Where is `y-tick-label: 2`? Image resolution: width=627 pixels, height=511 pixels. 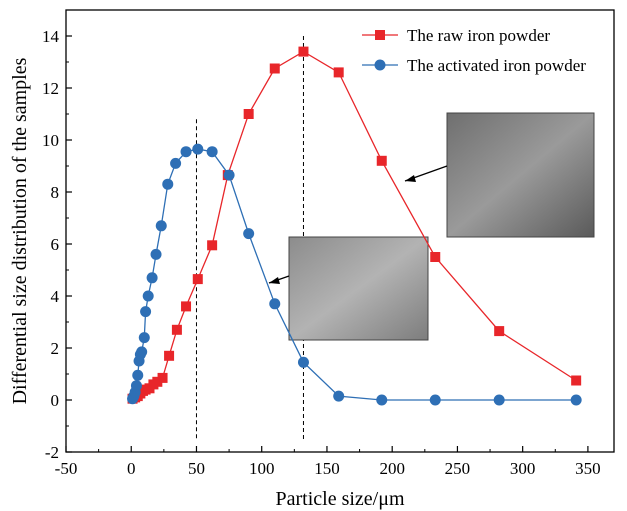
y-tick-label: 2 is located at coordinates (55, 348).